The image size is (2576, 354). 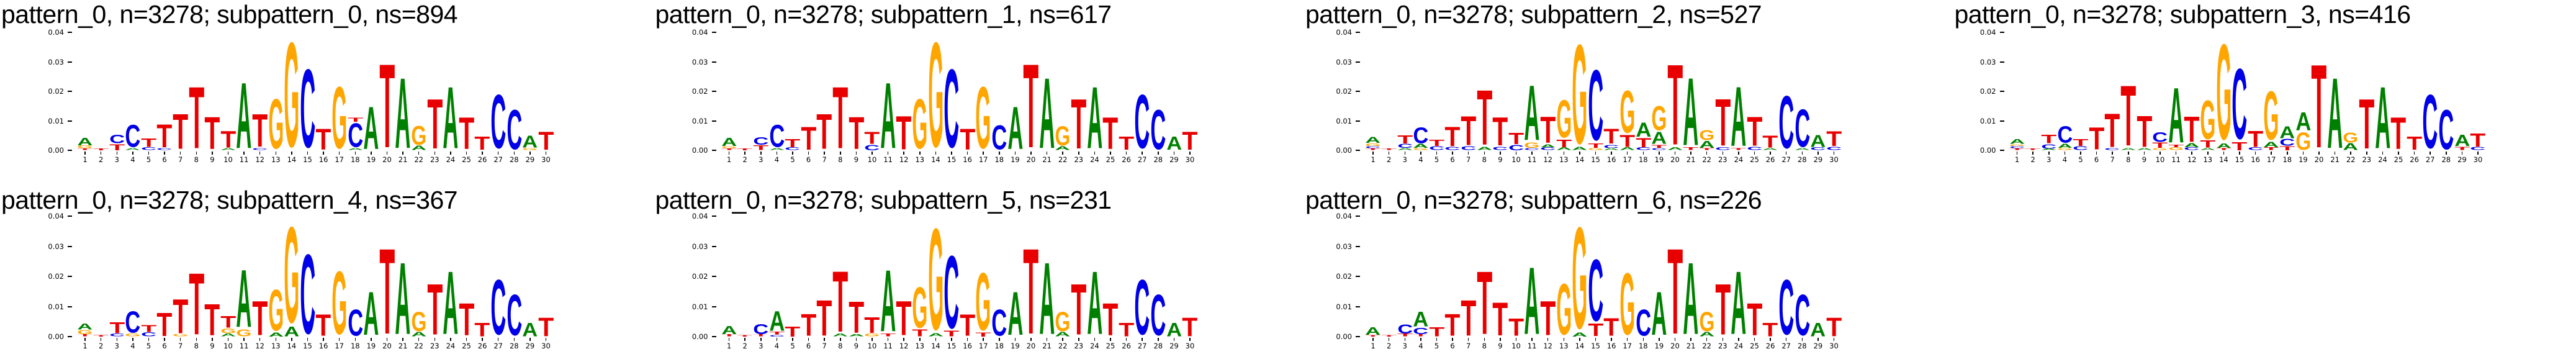 I want to click on x-tick-label: 30, so click(x=2478, y=159).